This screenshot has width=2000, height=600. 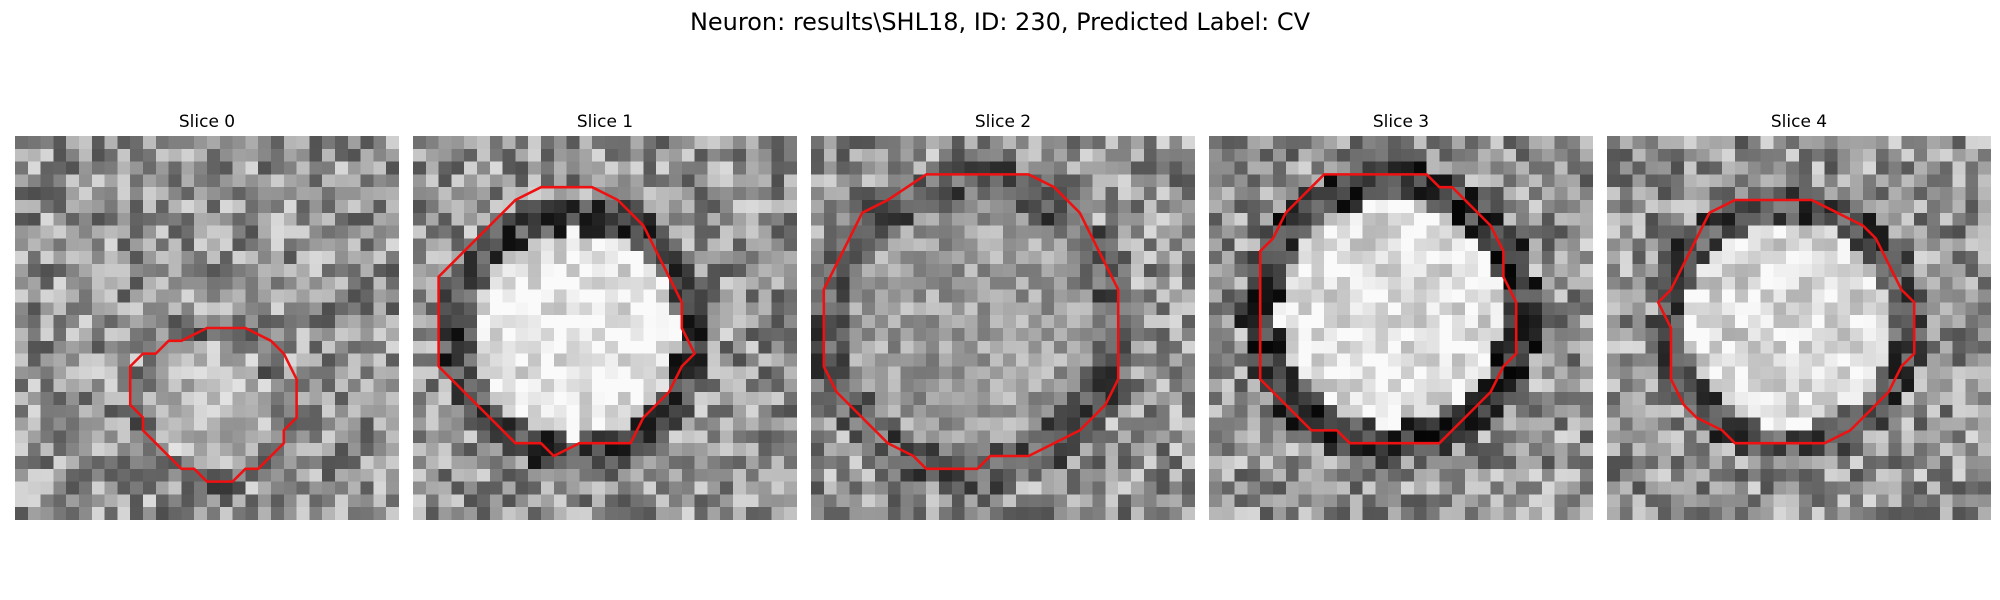 What do you see at coordinates (1003, 122) in the screenshot?
I see `slice-title: Slice 2` at bounding box center [1003, 122].